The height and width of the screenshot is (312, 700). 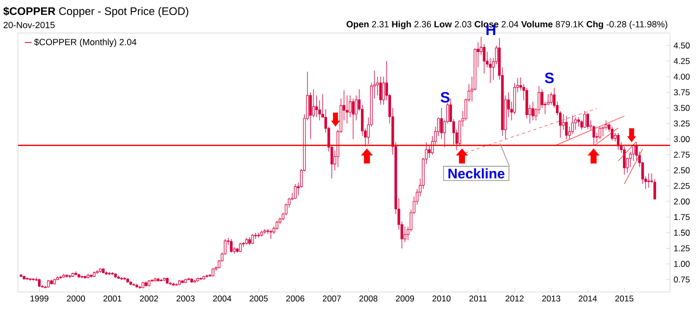 What do you see at coordinates (682, 263) in the screenshot?
I see `y-tick-label: 1.00` at bounding box center [682, 263].